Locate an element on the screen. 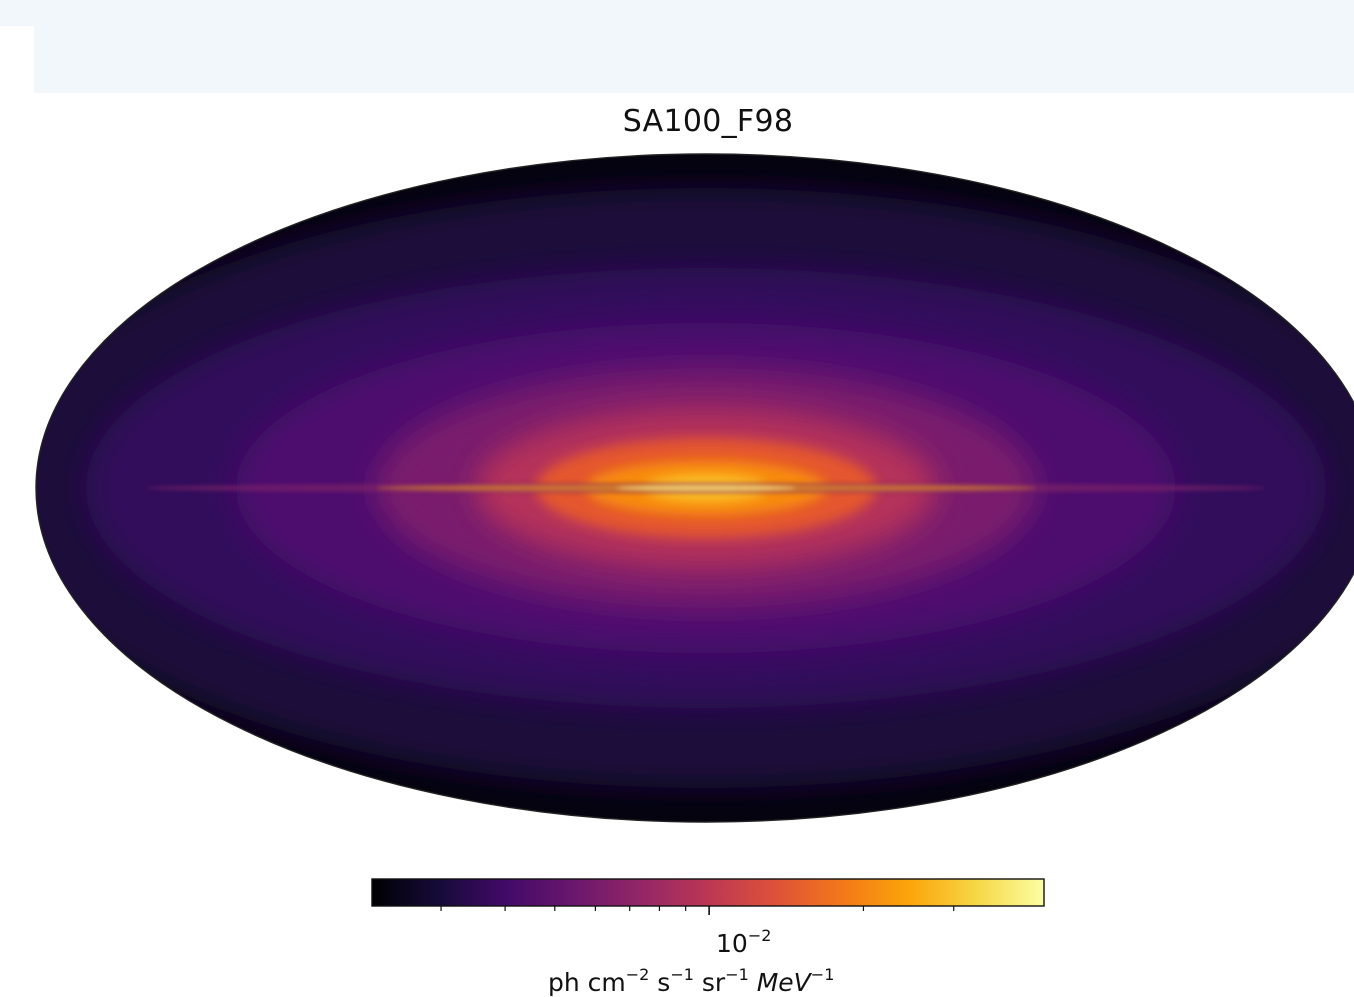  colorbar-unit-label: ph cm−2 s−1 sr−1 MeV−1 is located at coordinates (691, 981).